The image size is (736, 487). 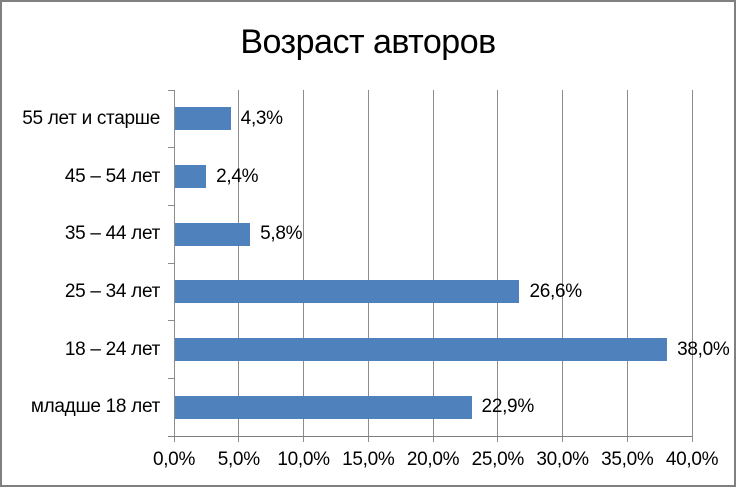 I want to click on x-axis-line, so click(x=430, y=436).